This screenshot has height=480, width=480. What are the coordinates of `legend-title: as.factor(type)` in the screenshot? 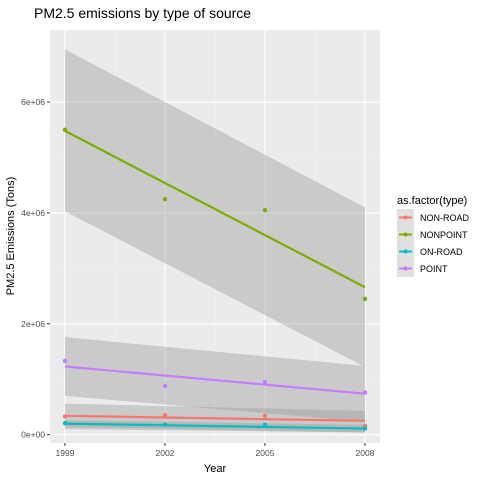 It's located at (432, 201).